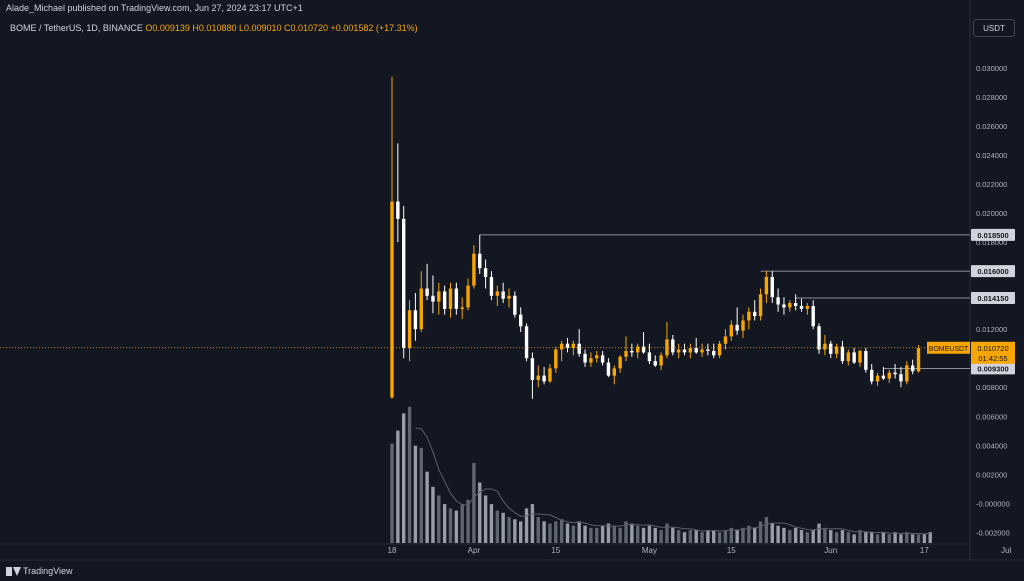 This screenshot has width=1024, height=581. Describe the element at coordinates (991, 184) in the screenshot. I see `price-tick-label: 0.022000` at that location.